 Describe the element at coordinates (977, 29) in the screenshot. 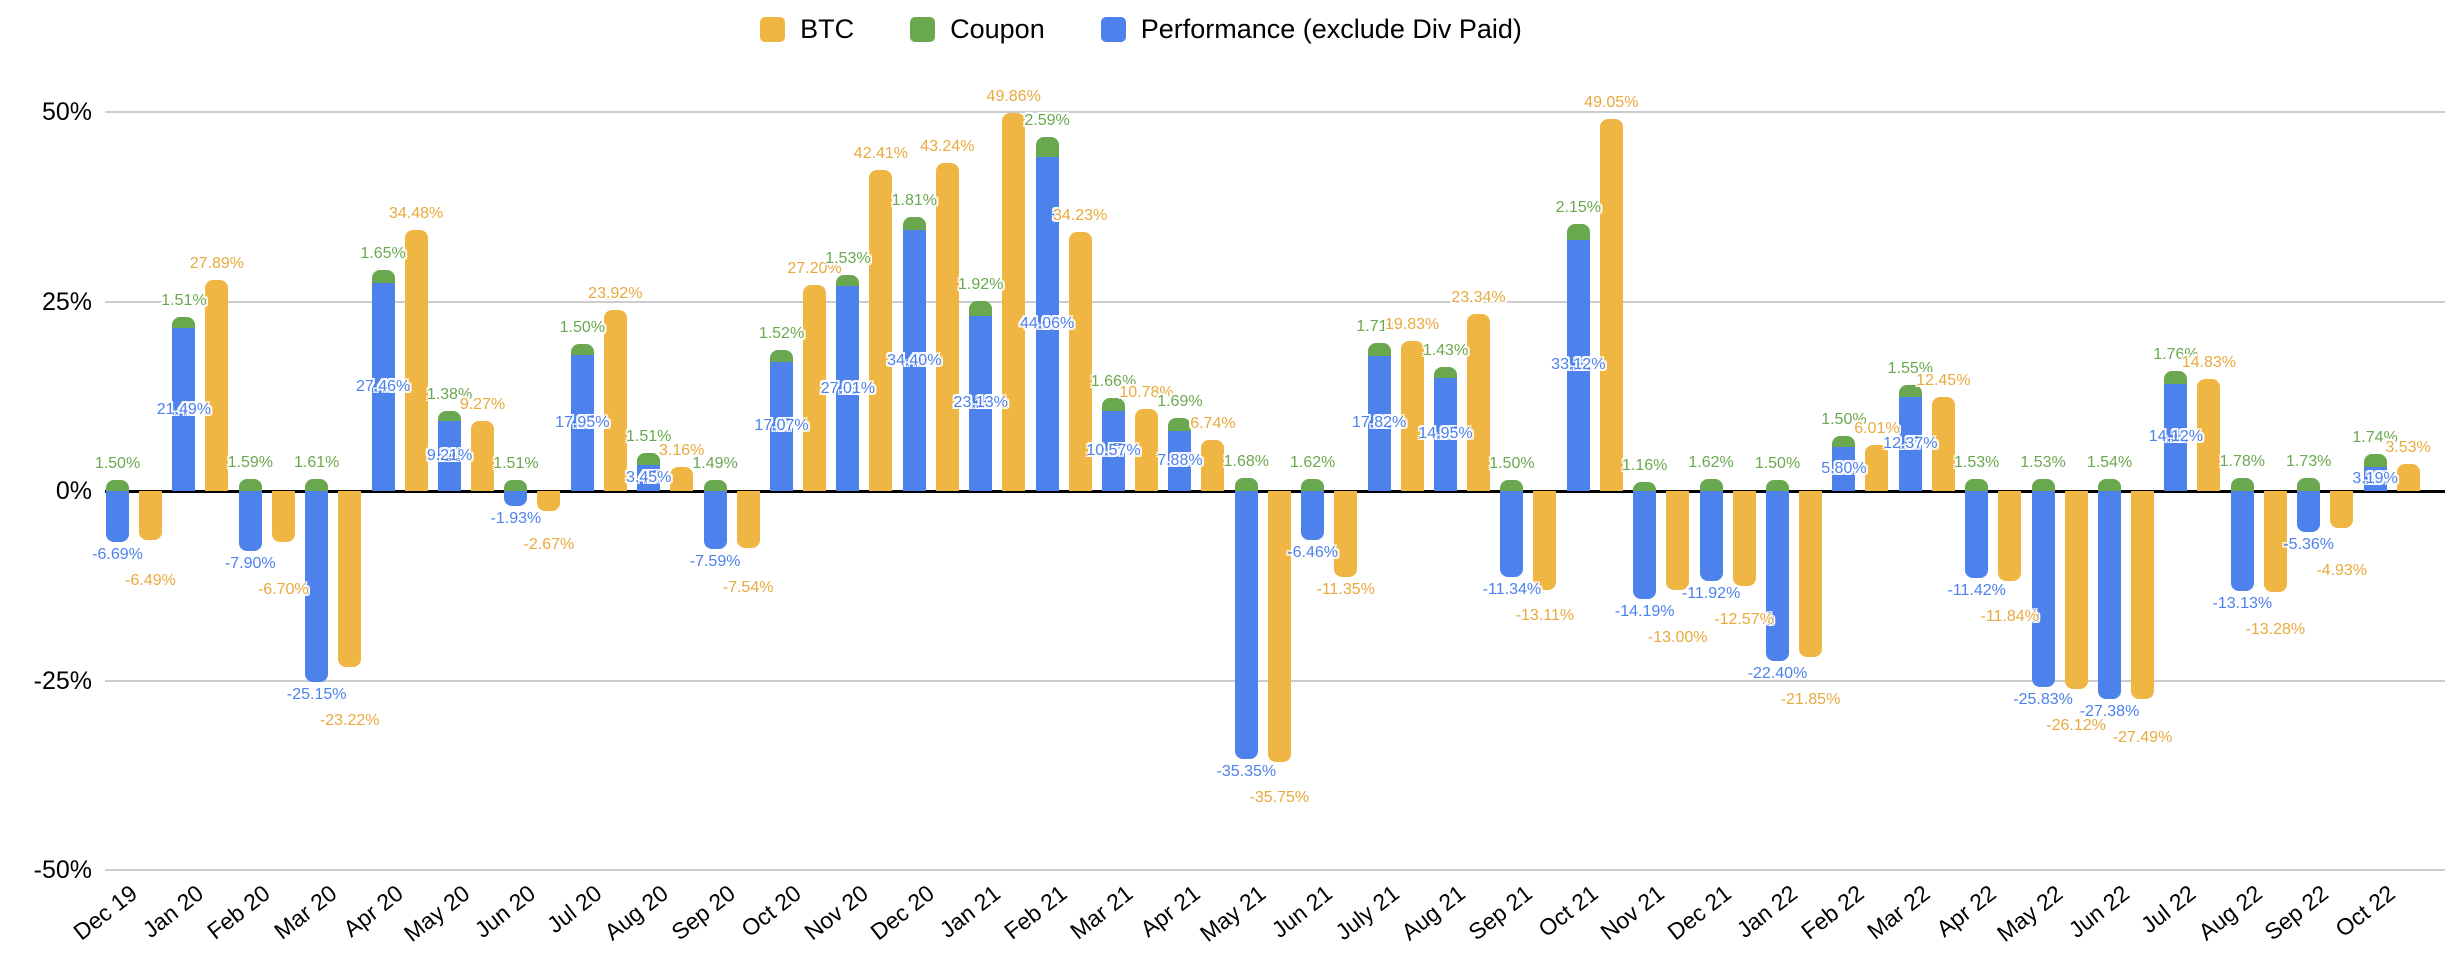

I see `legend-item-coupon: Coupon` at that location.